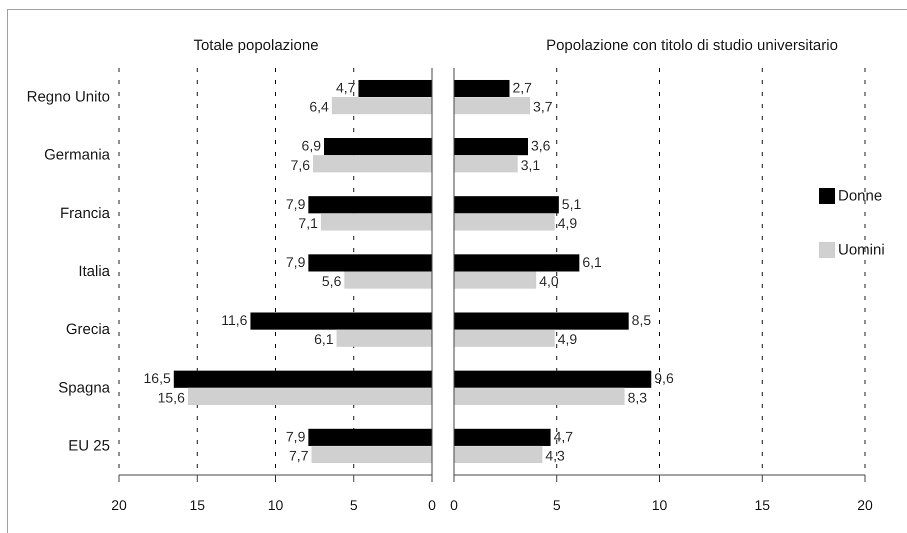 The image size is (907, 533). I want to click on data-label: 11,6, so click(234, 320).